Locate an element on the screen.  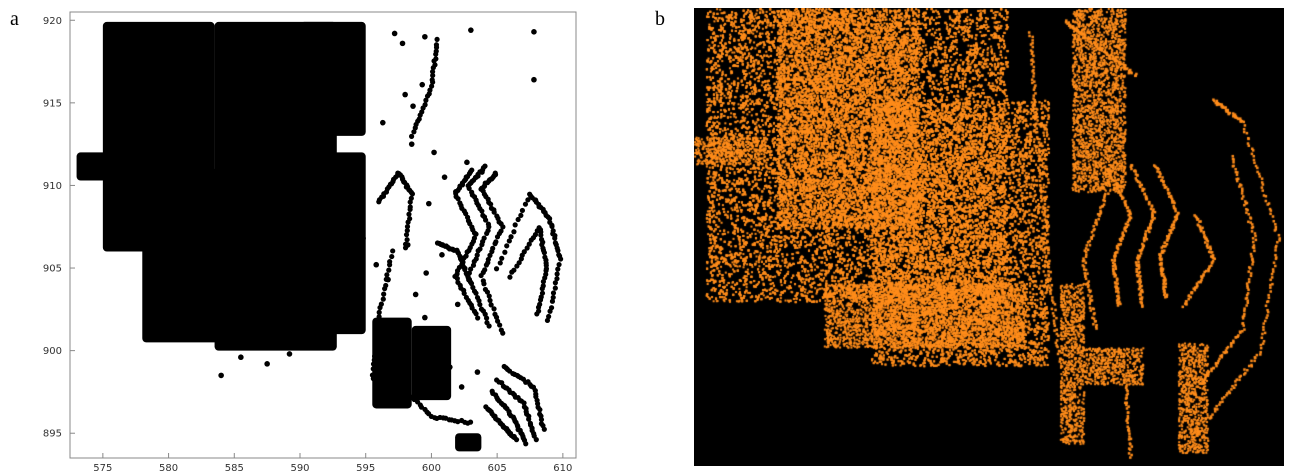
y-tick-label: 895 is located at coordinates (52, 434).